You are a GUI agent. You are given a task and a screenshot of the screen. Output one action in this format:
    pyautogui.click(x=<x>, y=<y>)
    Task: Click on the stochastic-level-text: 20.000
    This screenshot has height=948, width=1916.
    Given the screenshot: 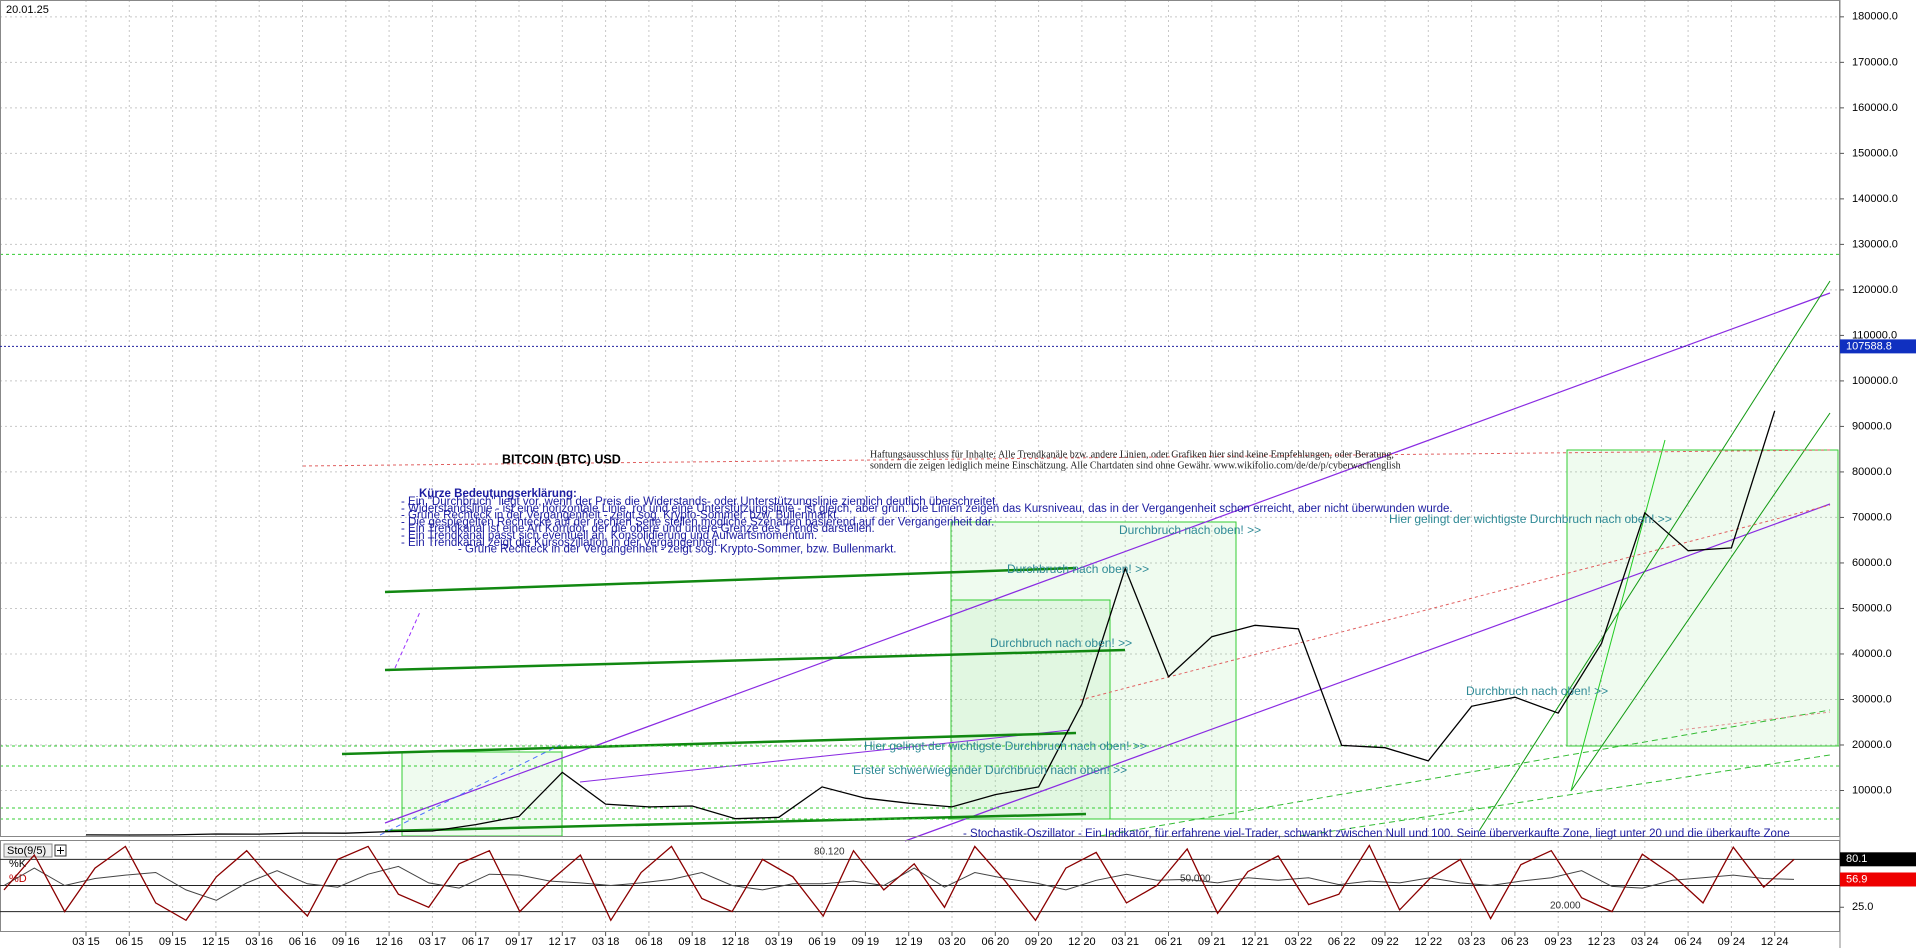 What is the action you would take?
    pyautogui.click(x=1565, y=906)
    